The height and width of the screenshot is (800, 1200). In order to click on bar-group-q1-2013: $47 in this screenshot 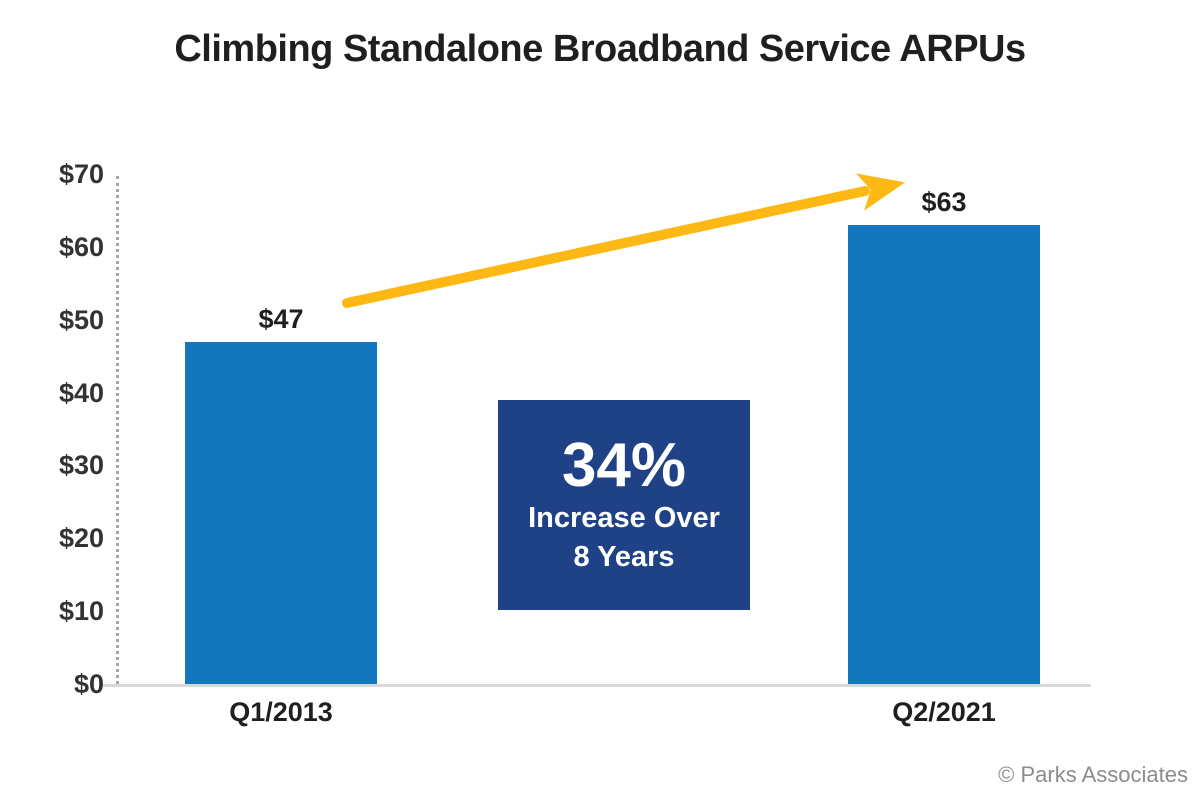, I will do `click(281, 494)`.